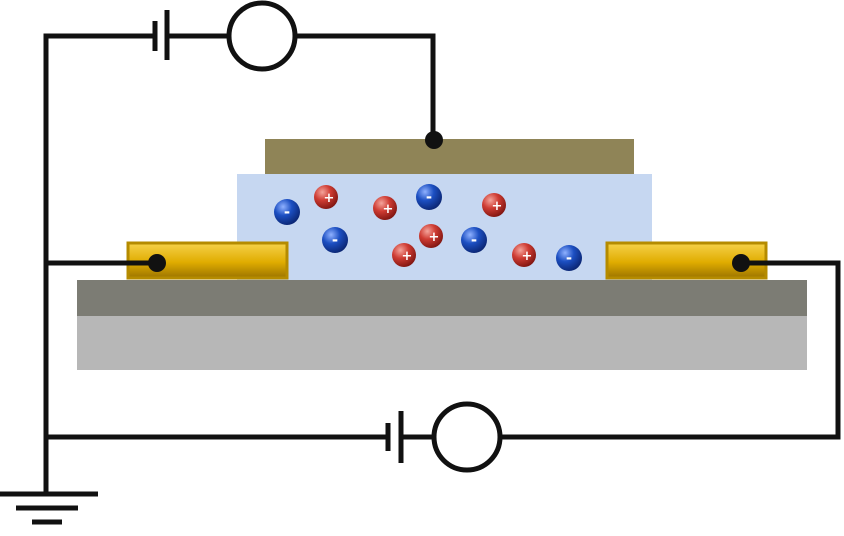 Image resolution: width=844 pixels, height=536 pixels. I want to click on gate-wire-left, so click(100, 37).